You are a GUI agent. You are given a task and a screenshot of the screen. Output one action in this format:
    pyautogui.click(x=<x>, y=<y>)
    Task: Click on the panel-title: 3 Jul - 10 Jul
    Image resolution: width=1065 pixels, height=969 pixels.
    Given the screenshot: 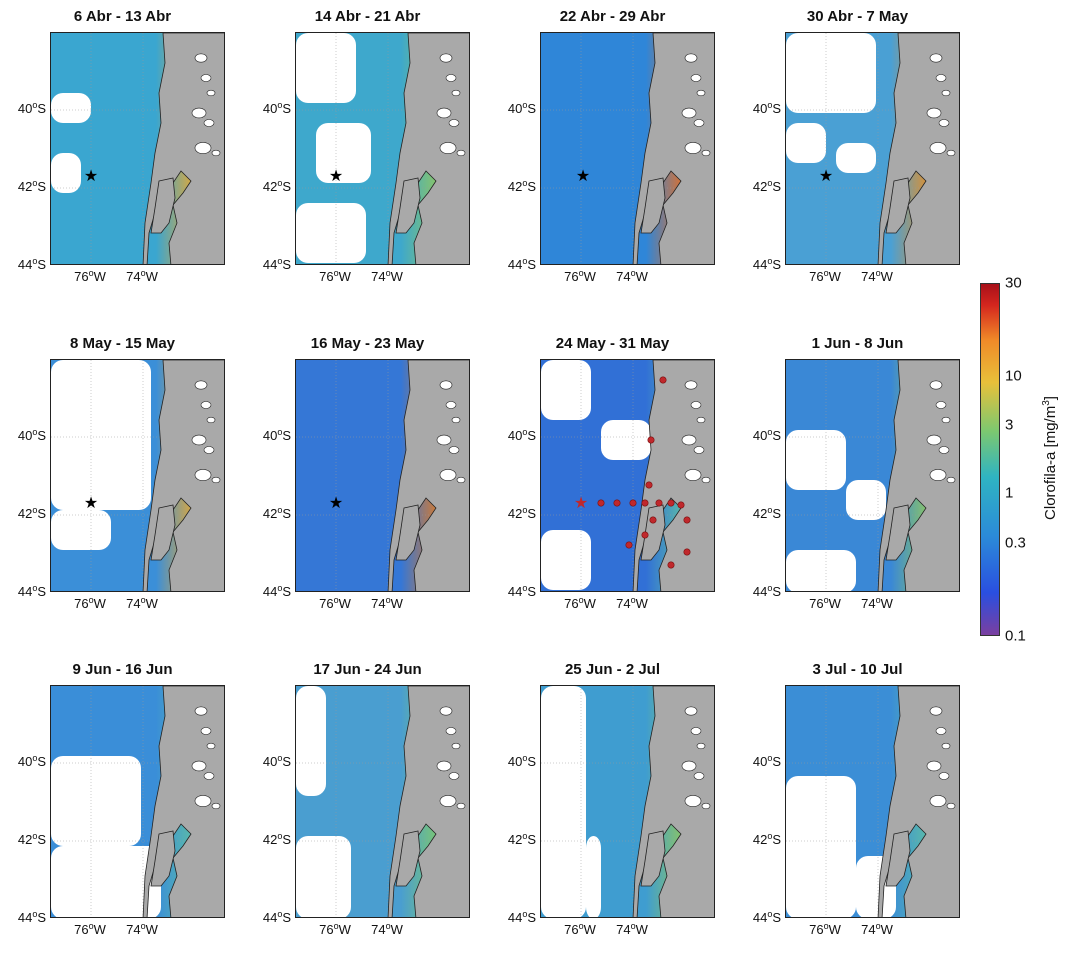 What is the action you would take?
    pyautogui.click(x=857, y=669)
    